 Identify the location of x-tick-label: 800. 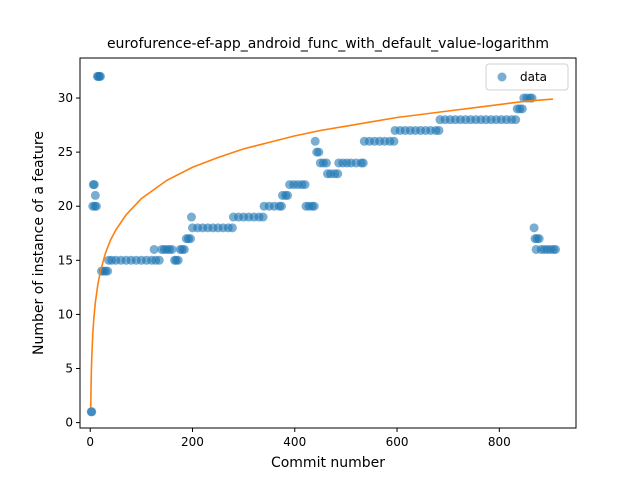
(499, 442).